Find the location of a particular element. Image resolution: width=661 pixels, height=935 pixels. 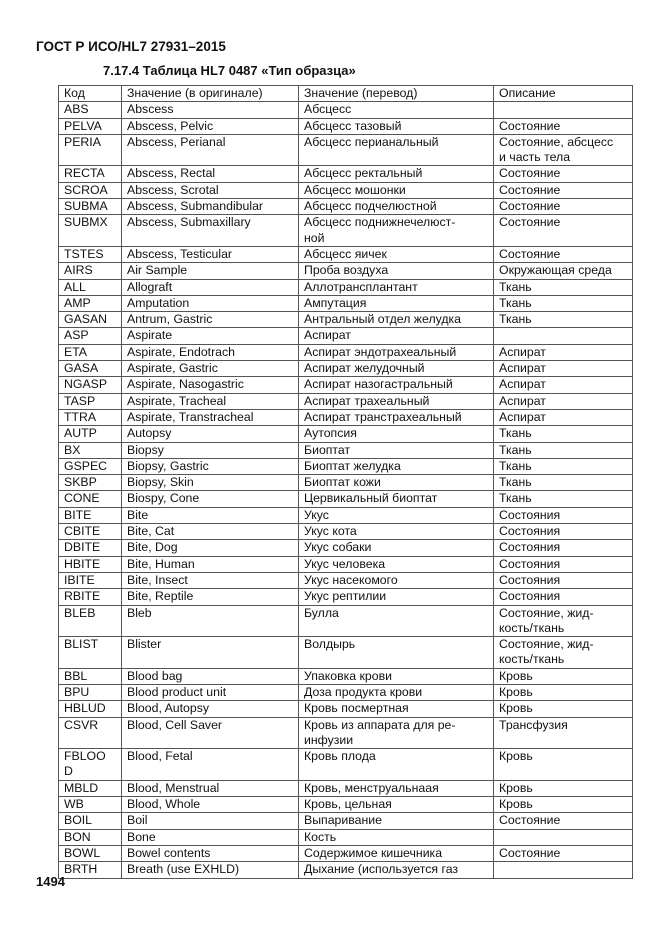

cell-translation: Кровь из аппарата для ре- инфузии is located at coordinates (396, 733).